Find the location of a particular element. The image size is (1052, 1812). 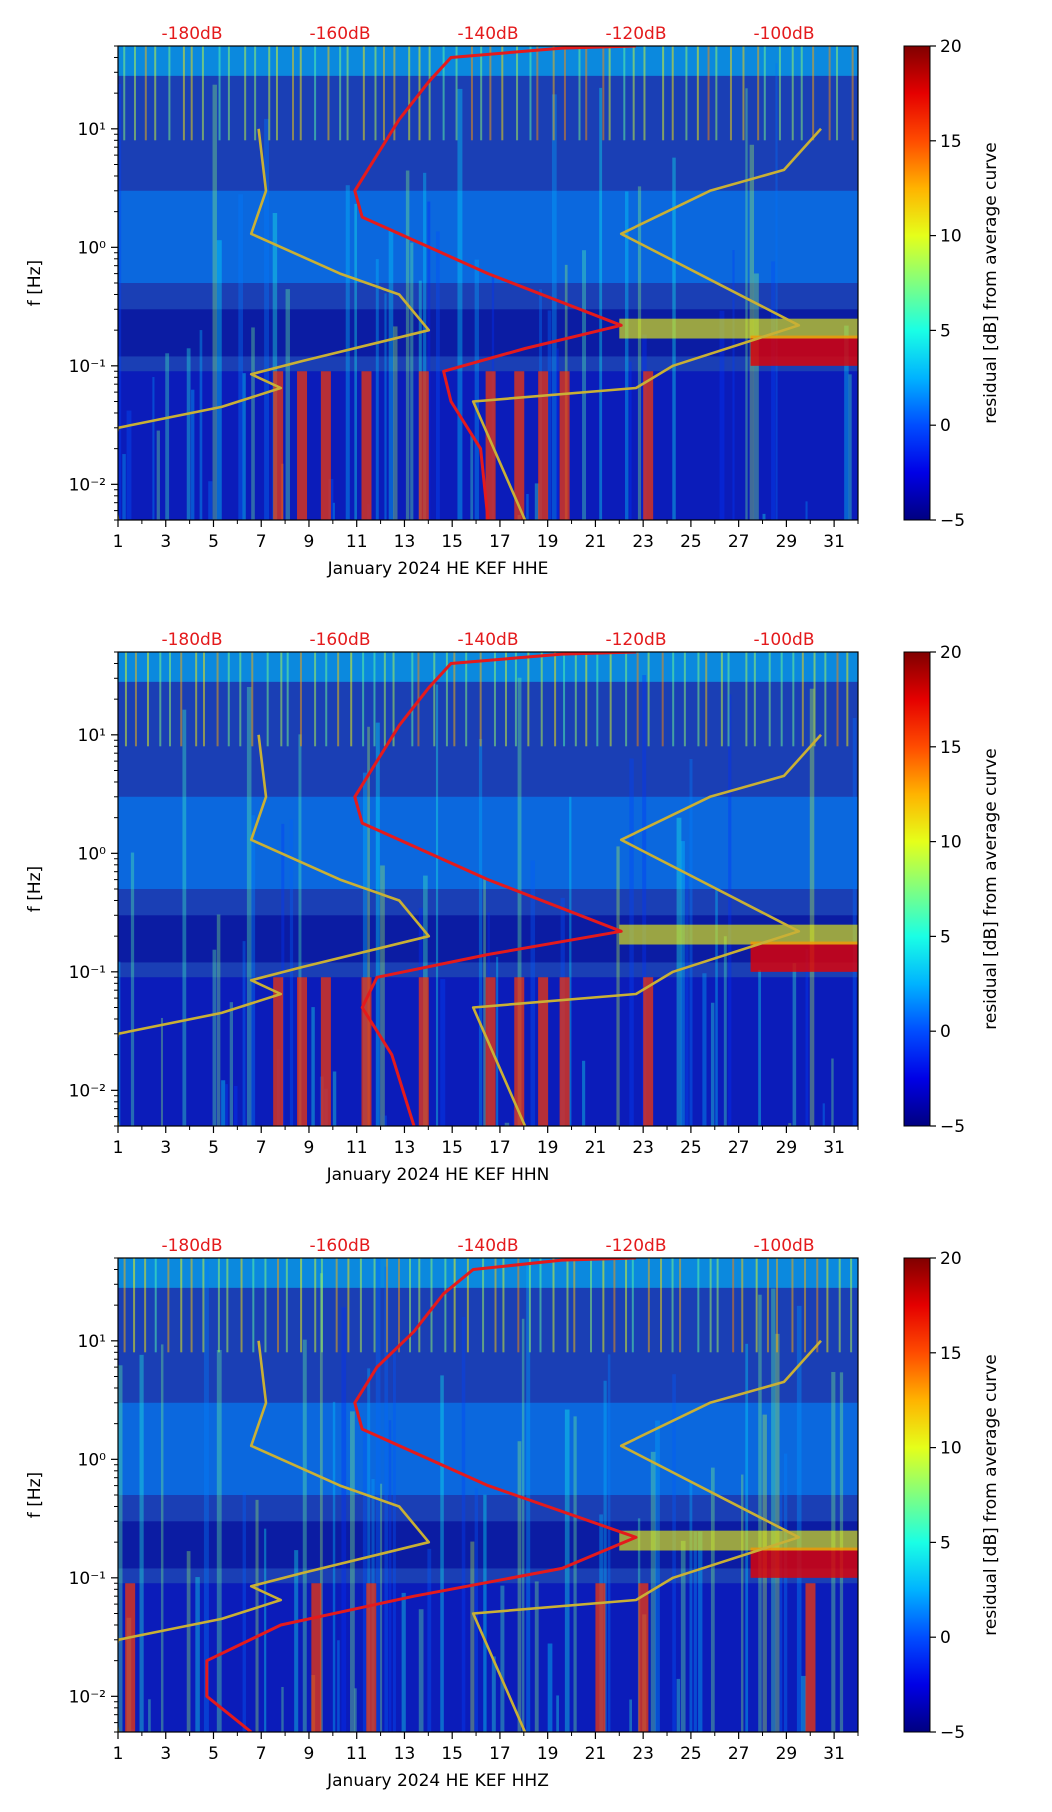

curve-median-psd is located at coordinates (421, 1495).